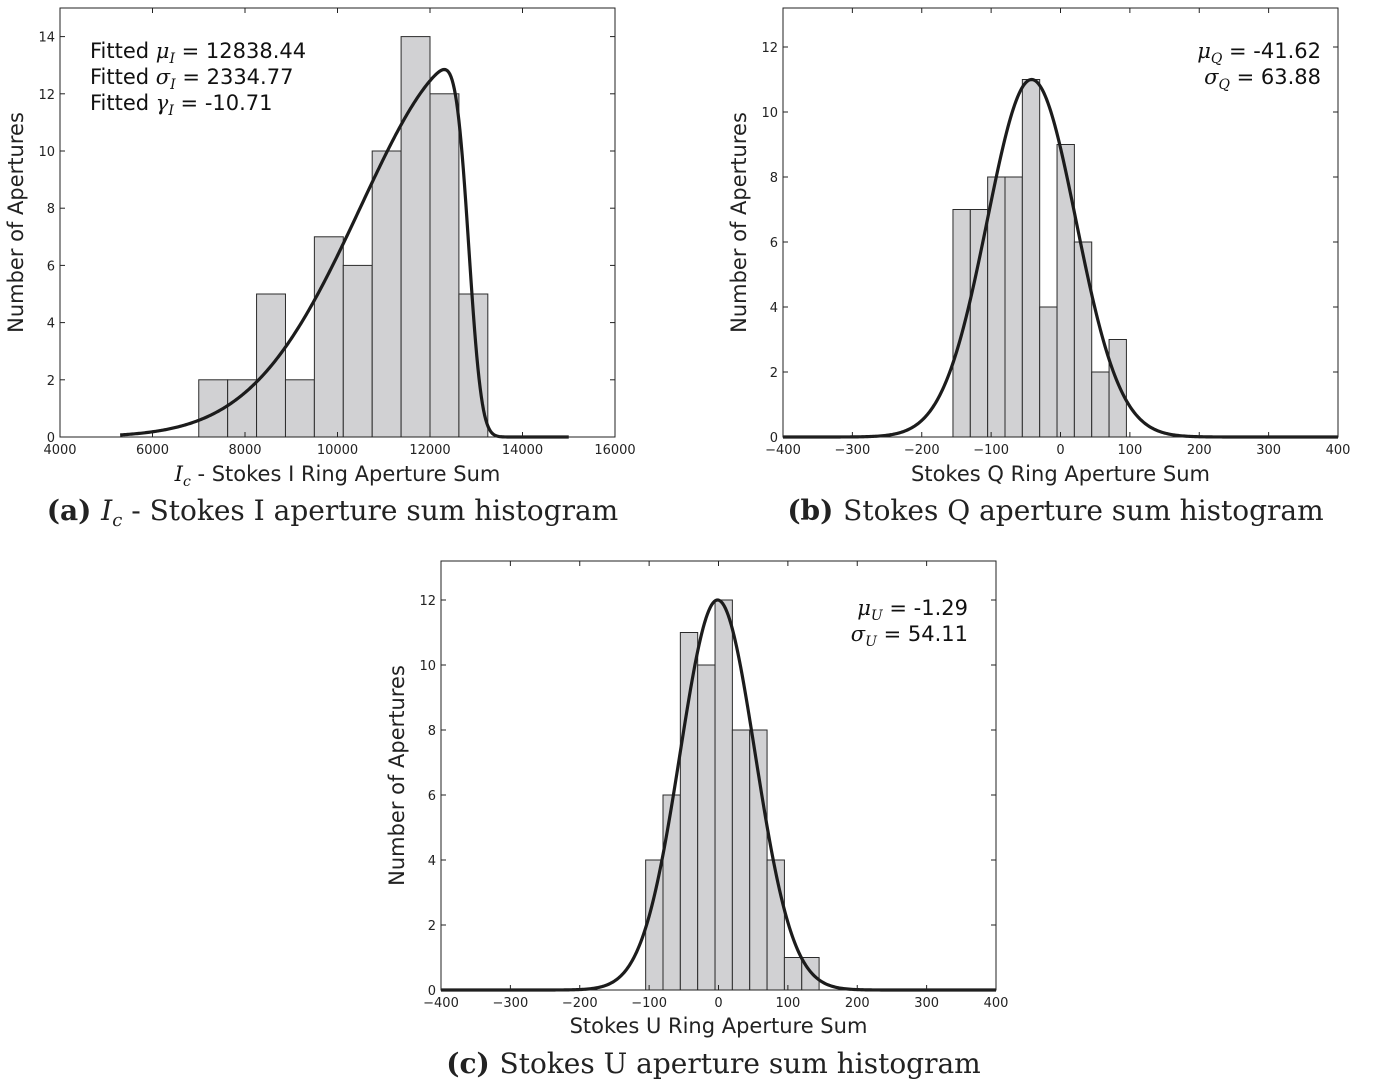  Describe the element at coordinates (152, 450) in the screenshot. I see `x-tick-label: 6000` at that location.